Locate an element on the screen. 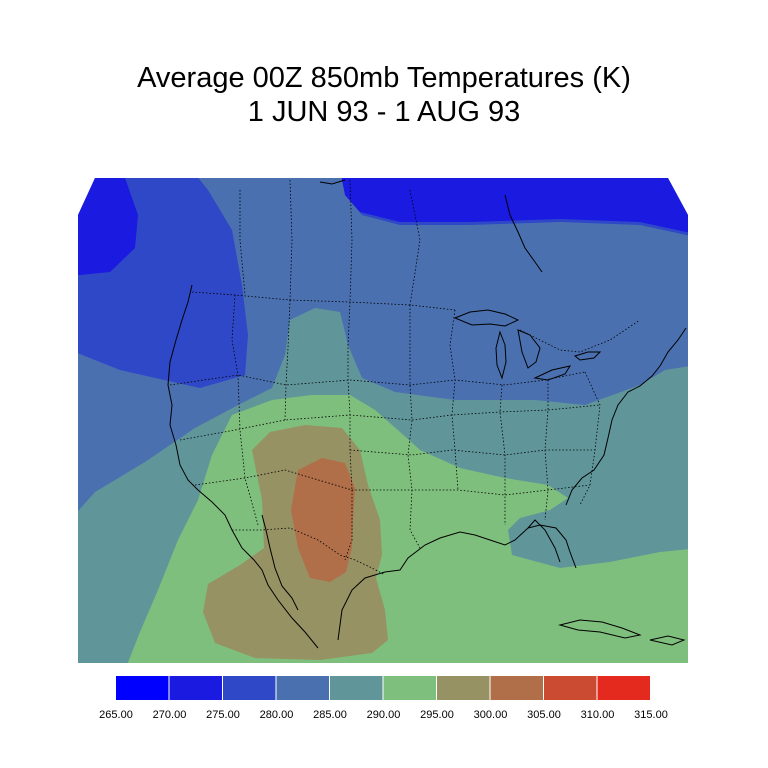 This screenshot has width=768, height=768. title-line-2: 1 JUN 93 - 1 AUG 93 is located at coordinates (384, 112).